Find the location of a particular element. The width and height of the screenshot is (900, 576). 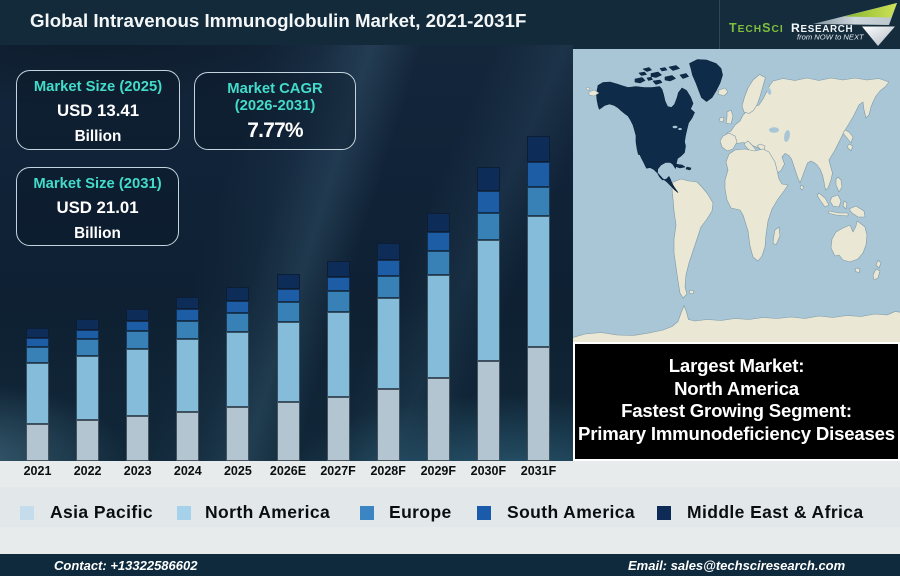

svg-text: from NOW to NEXT is located at coordinates (831, 37).